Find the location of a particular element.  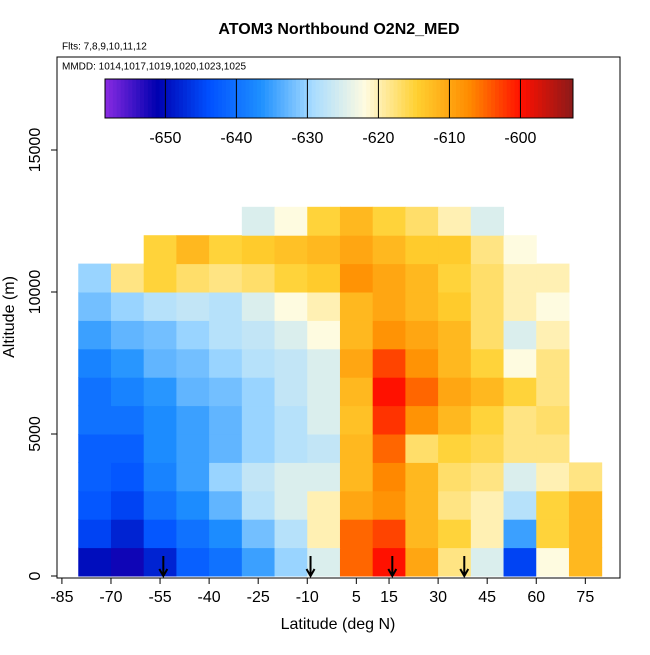

x-tick-label: -25 is located at coordinates (258, 597).